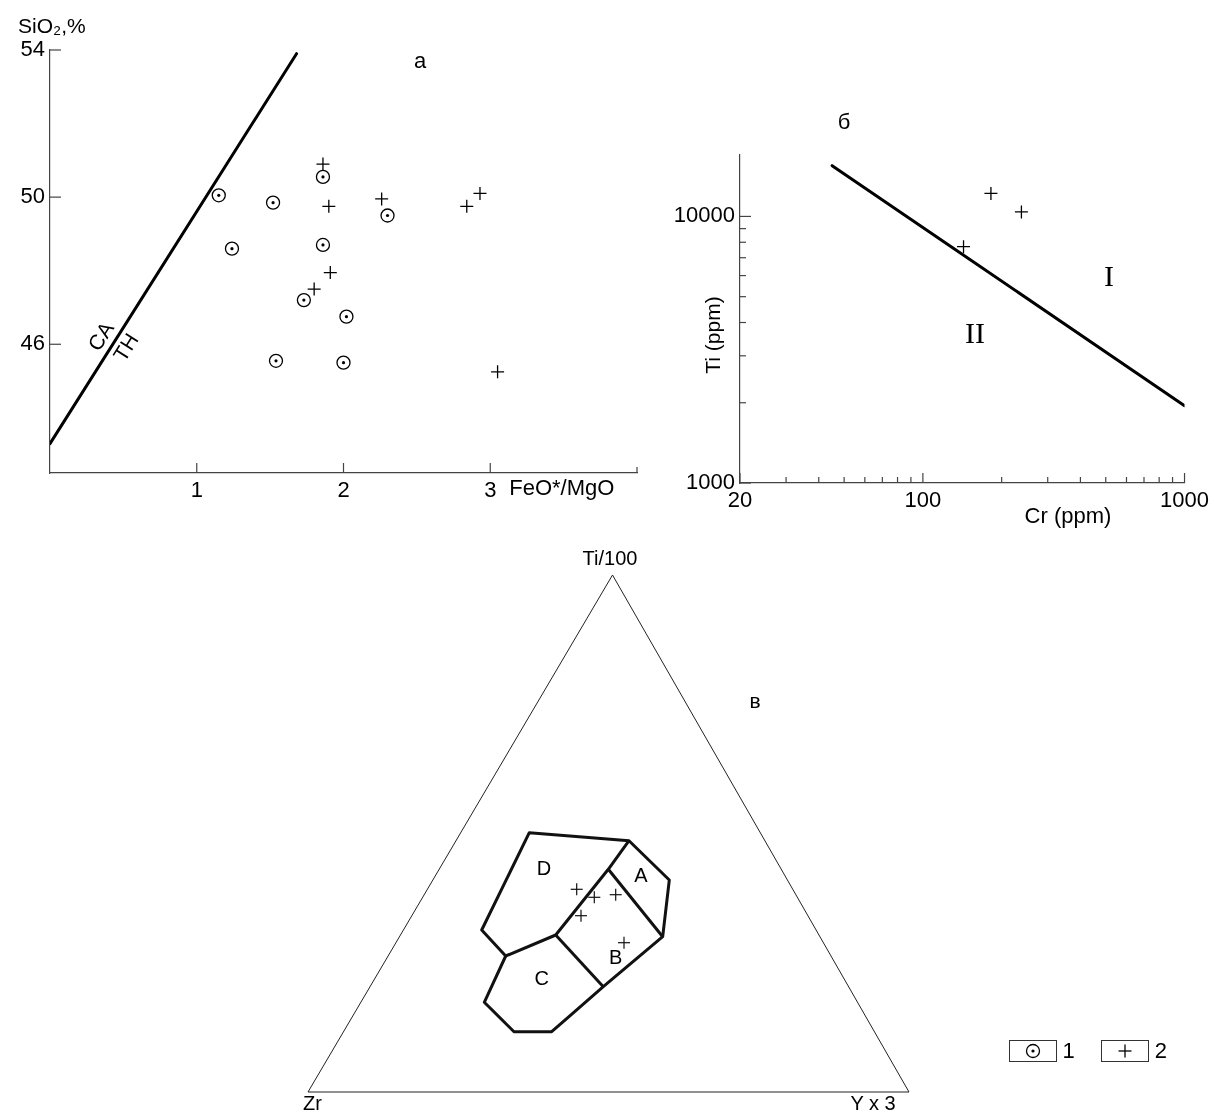 The width and height of the screenshot is (1214, 1115). What do you see at coordinates (975, 332) in the screenshot?
I see `annotation: II` at bounding box center [975, 332].